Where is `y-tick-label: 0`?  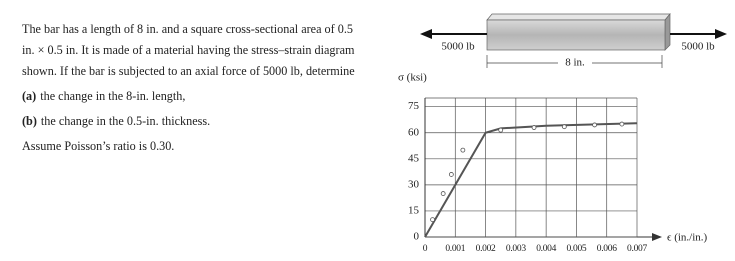 y-tick-label: 0 is located at coordinates (417, 237).